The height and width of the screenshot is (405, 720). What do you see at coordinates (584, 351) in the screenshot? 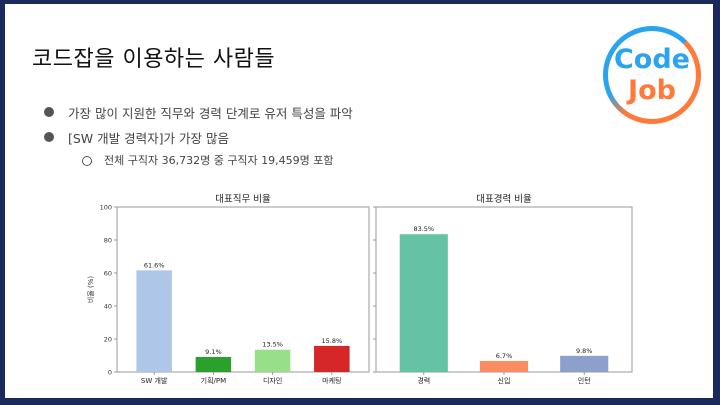
I see `bar-value-label: 9.8%` at bounding box center [584, 351].